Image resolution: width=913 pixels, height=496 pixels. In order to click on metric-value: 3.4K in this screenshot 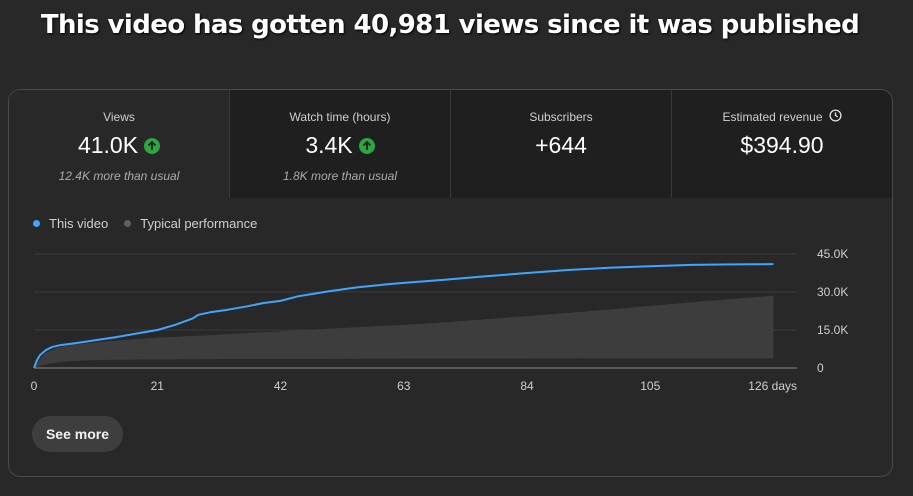, I will do `click(340, 145)`.